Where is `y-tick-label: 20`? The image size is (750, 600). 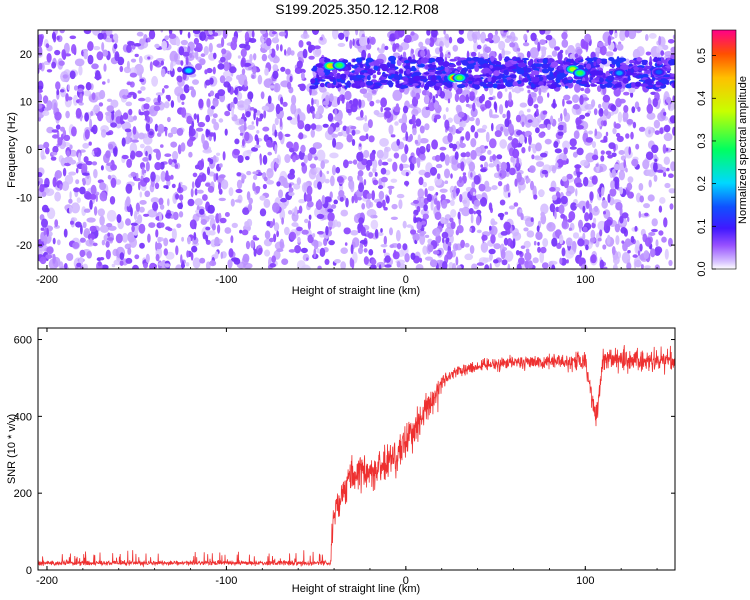
y-tick-label: 20 is located at coordinates (26, 55).